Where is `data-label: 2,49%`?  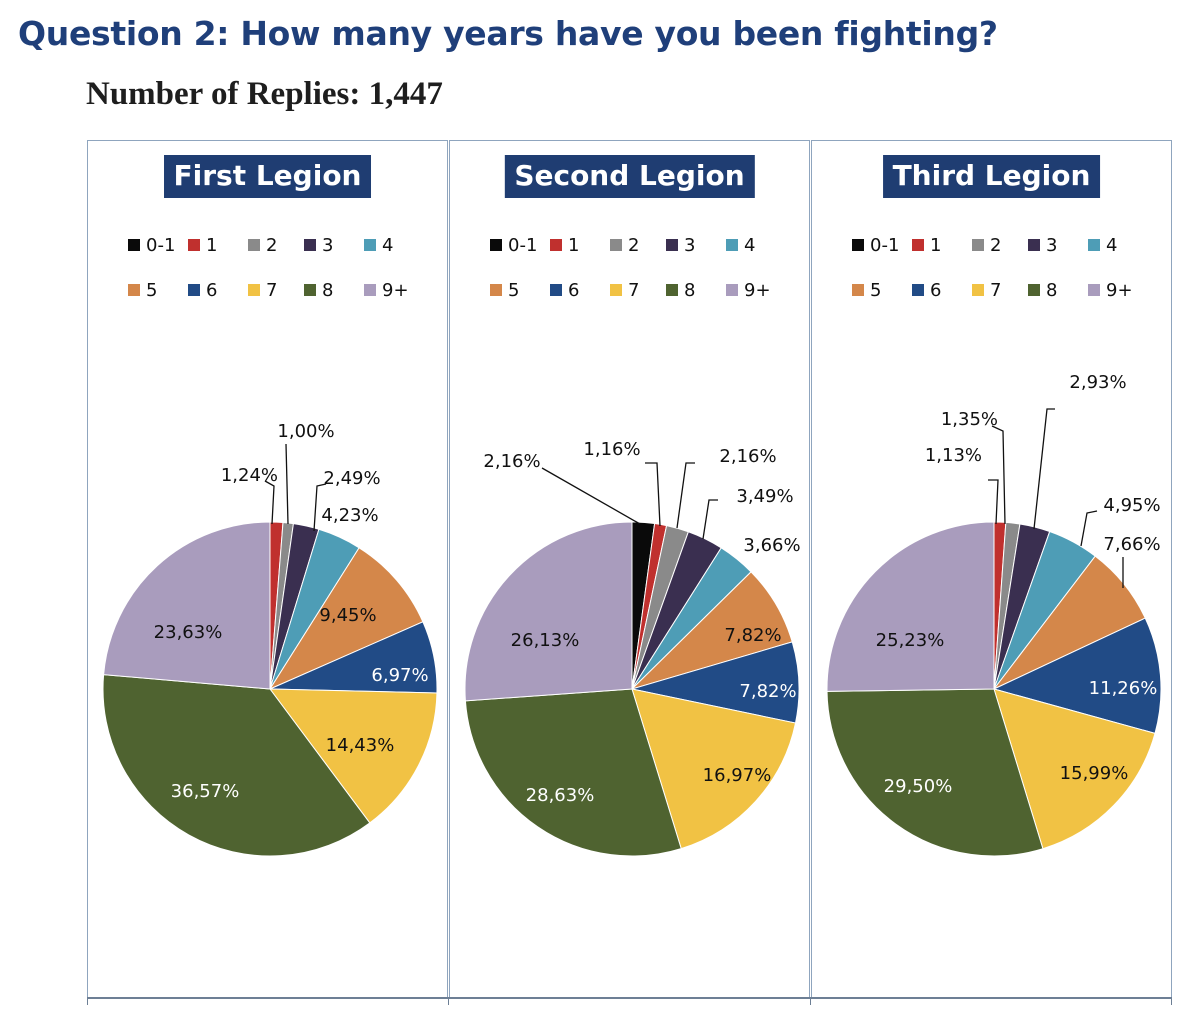
data-label: 2,49% is located at coordinates (351, 478).